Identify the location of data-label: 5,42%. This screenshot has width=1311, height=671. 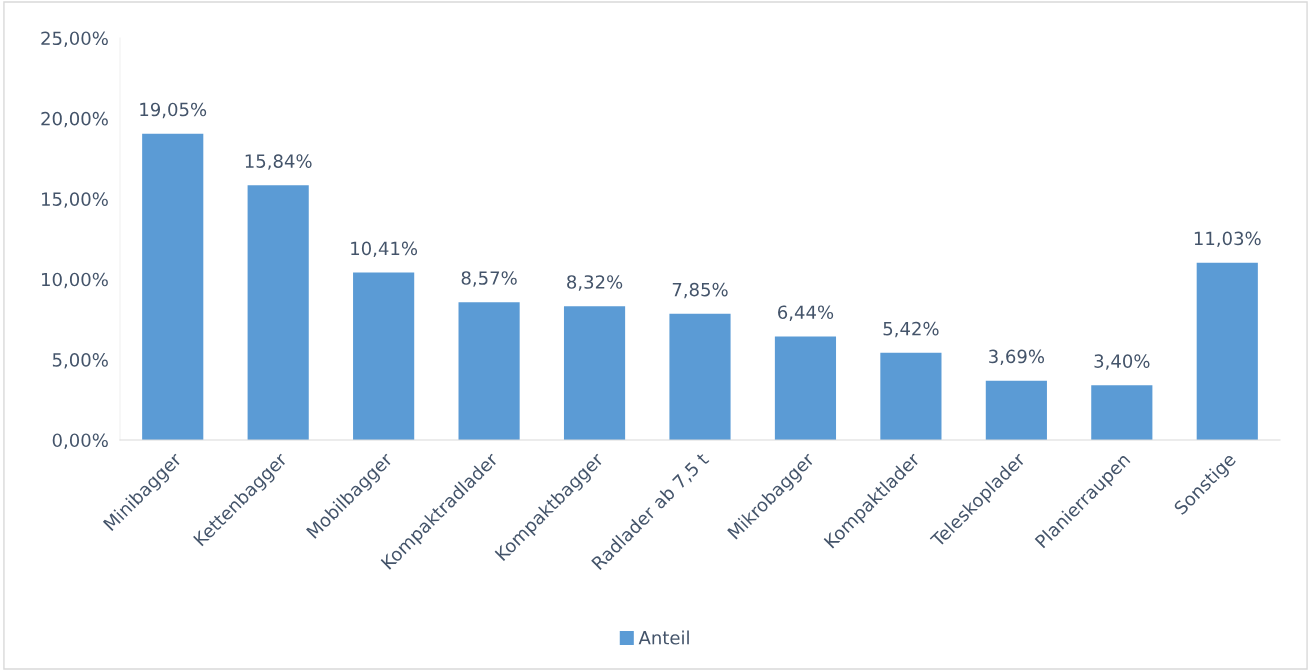
(911, 329).